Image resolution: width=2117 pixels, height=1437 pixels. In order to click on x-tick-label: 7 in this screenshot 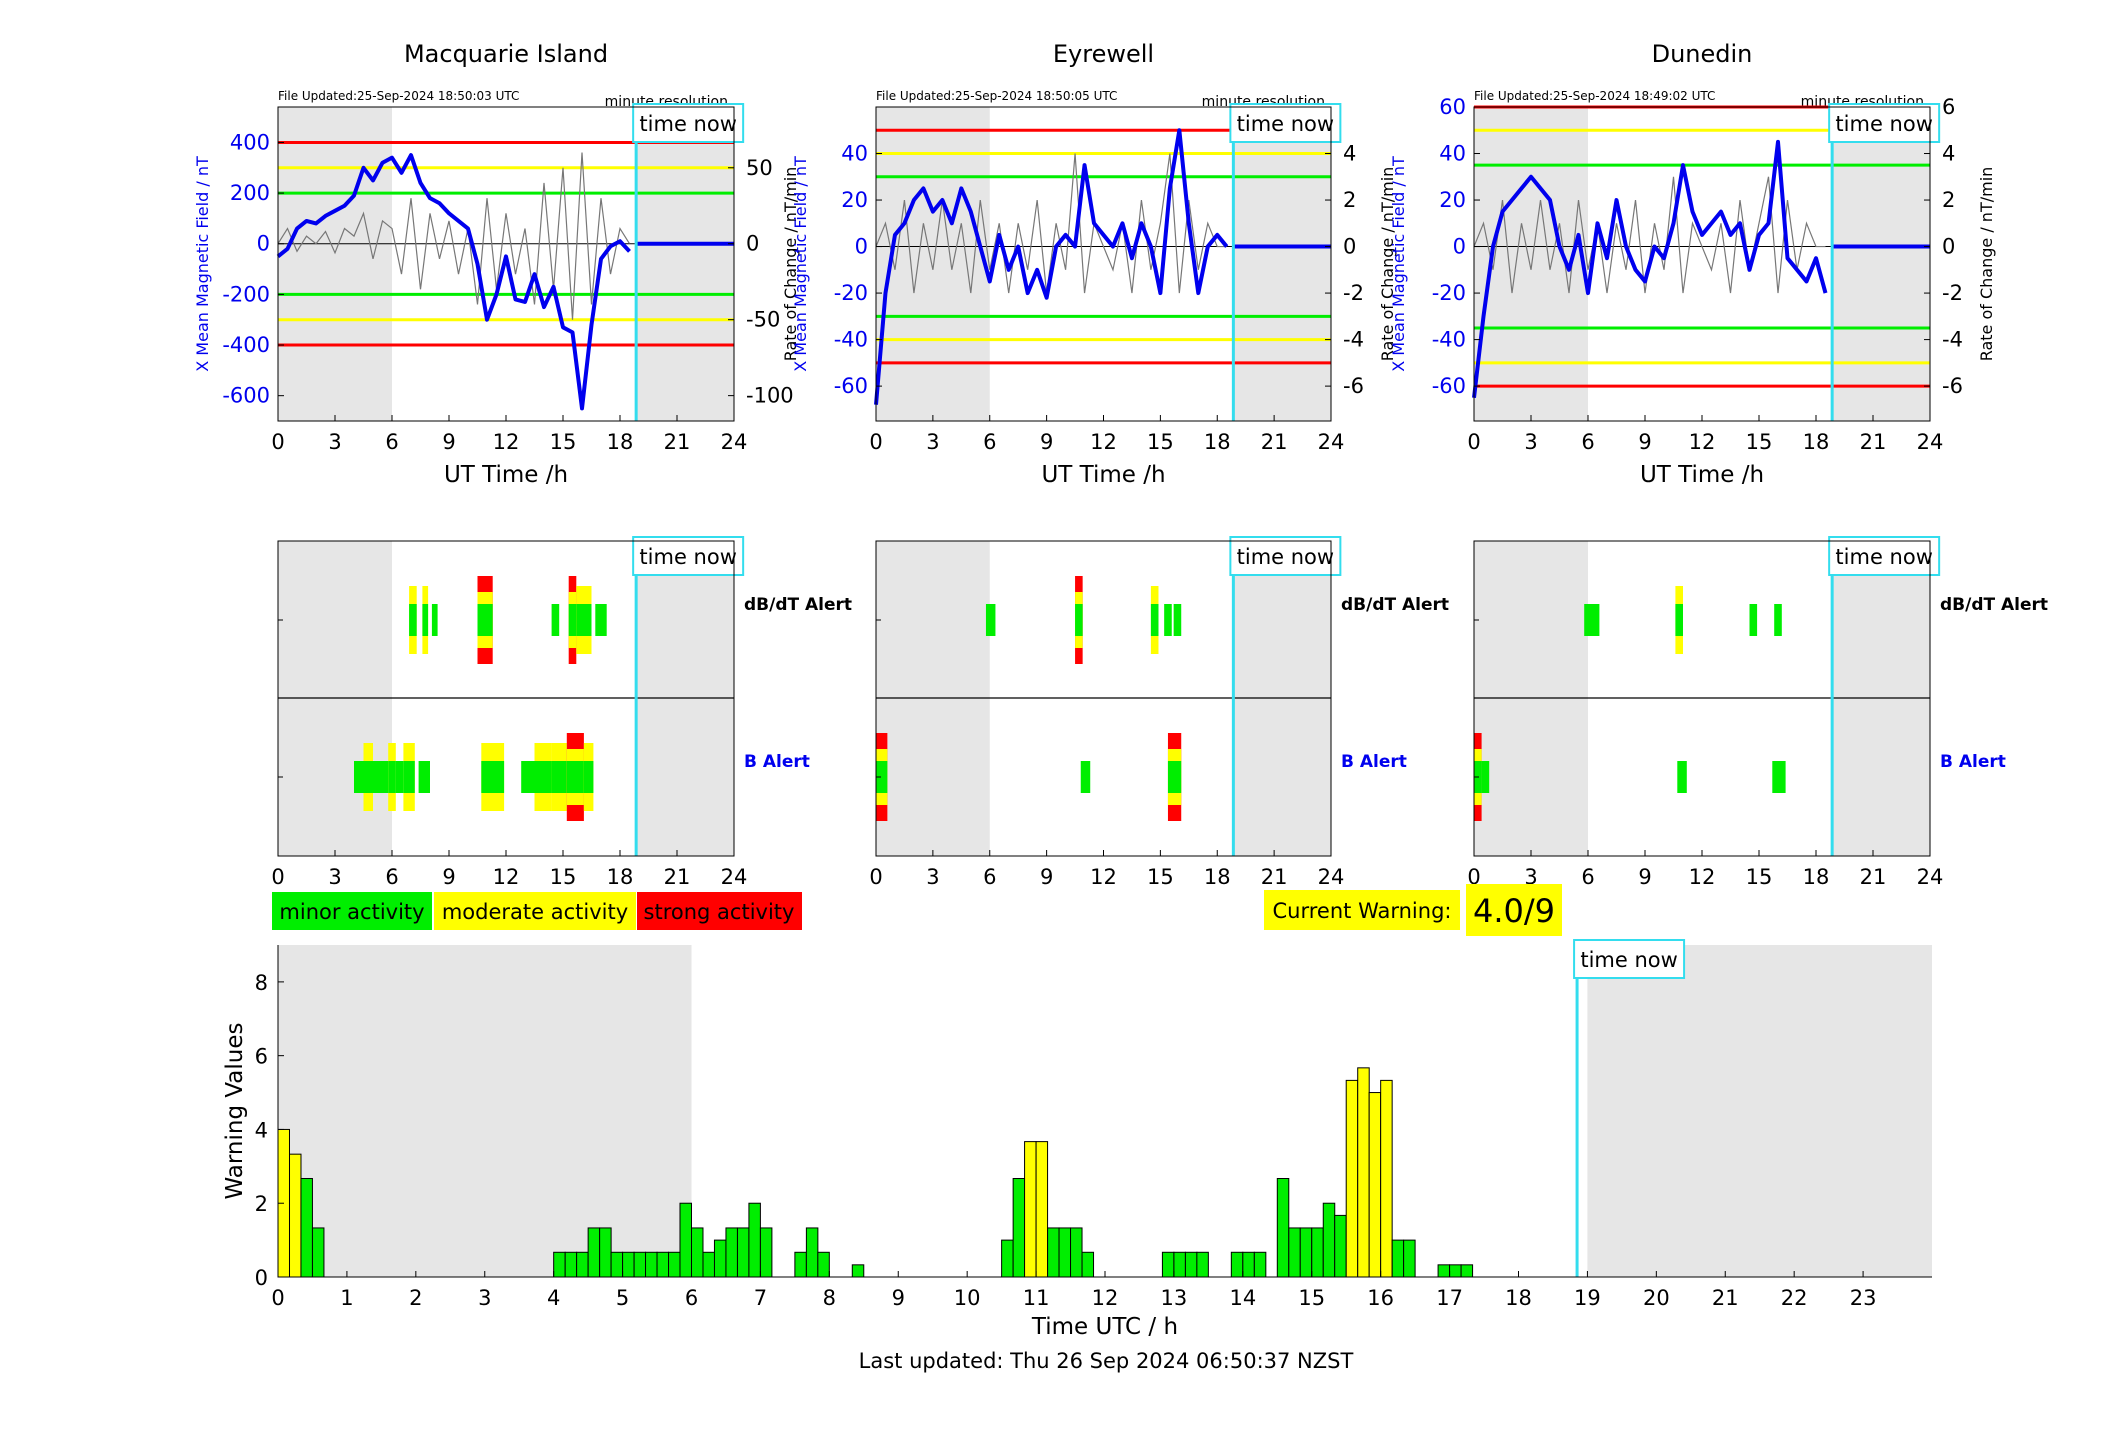, I will do `click(760, 1298)`.